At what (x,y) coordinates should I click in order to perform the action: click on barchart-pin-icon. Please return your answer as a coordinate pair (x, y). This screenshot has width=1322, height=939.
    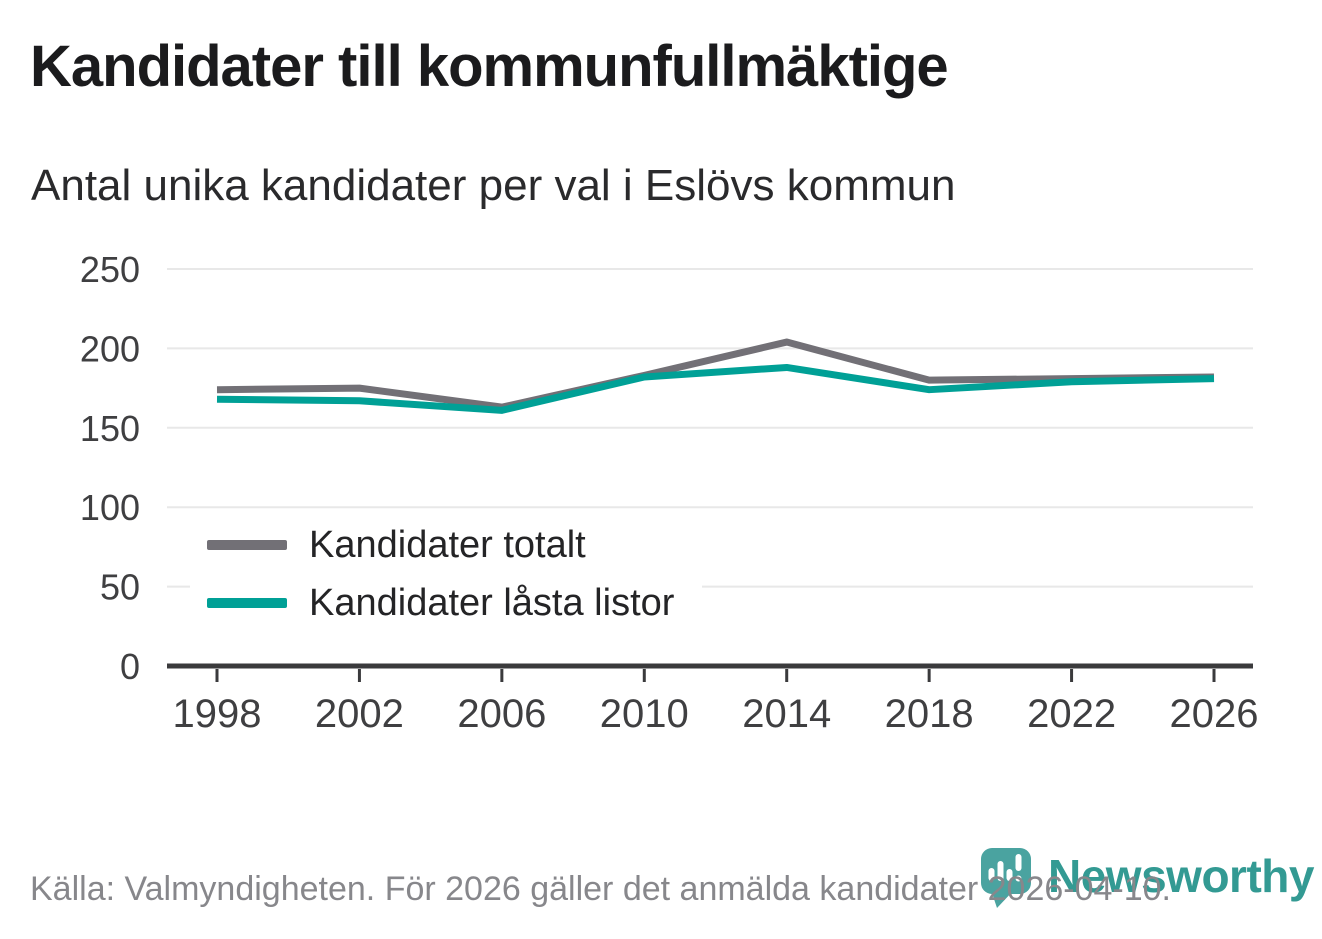
    Looking at the image, I should click on (1006, 878).